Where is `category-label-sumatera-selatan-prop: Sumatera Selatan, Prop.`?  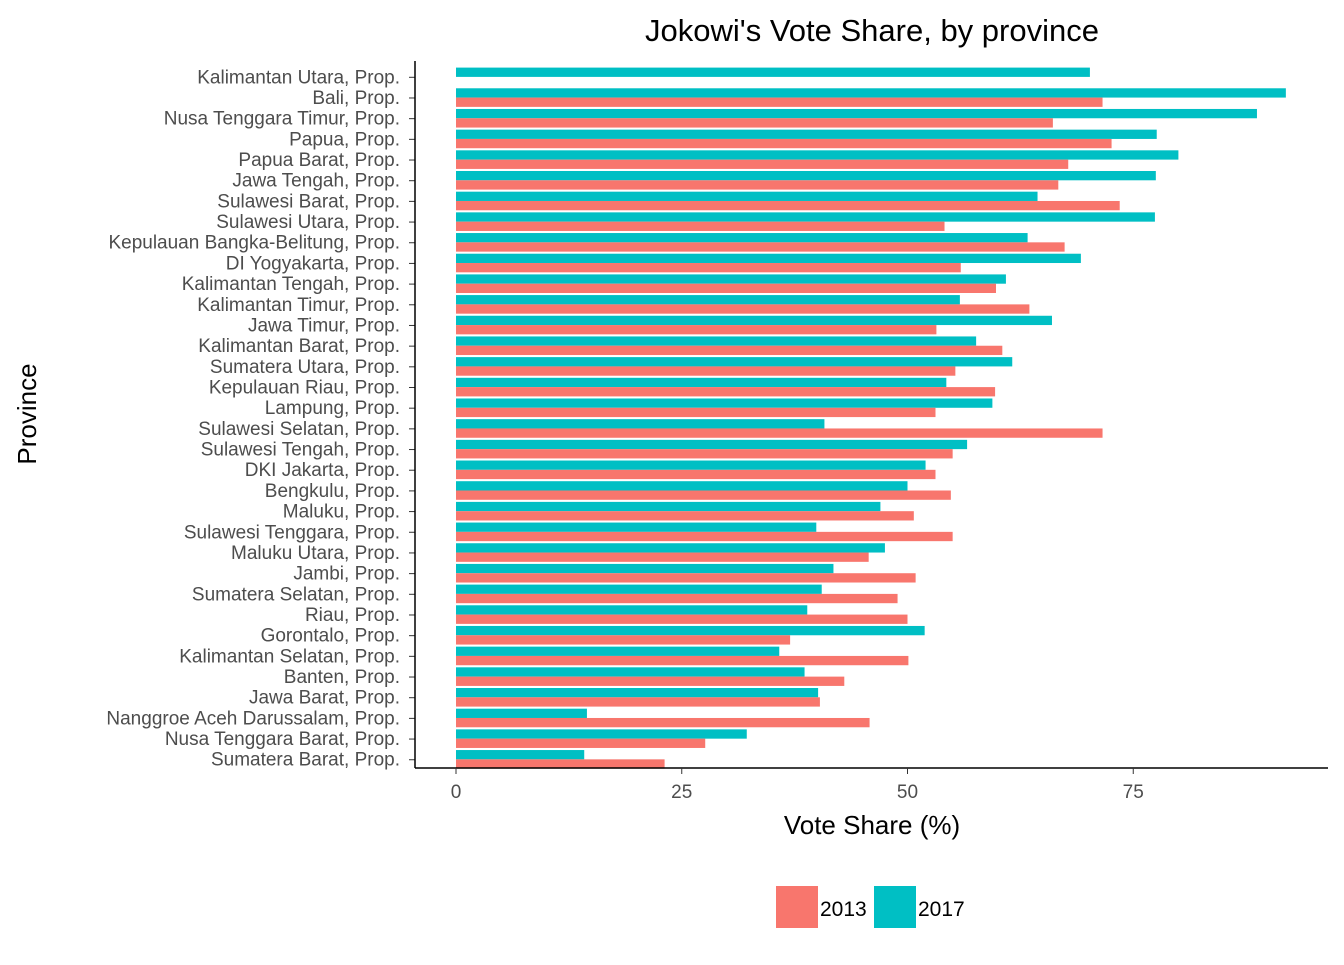
category-label-sumatera-selatan-prop: Sumatera Selatan, Prop. is located at coordinates (296, 594).